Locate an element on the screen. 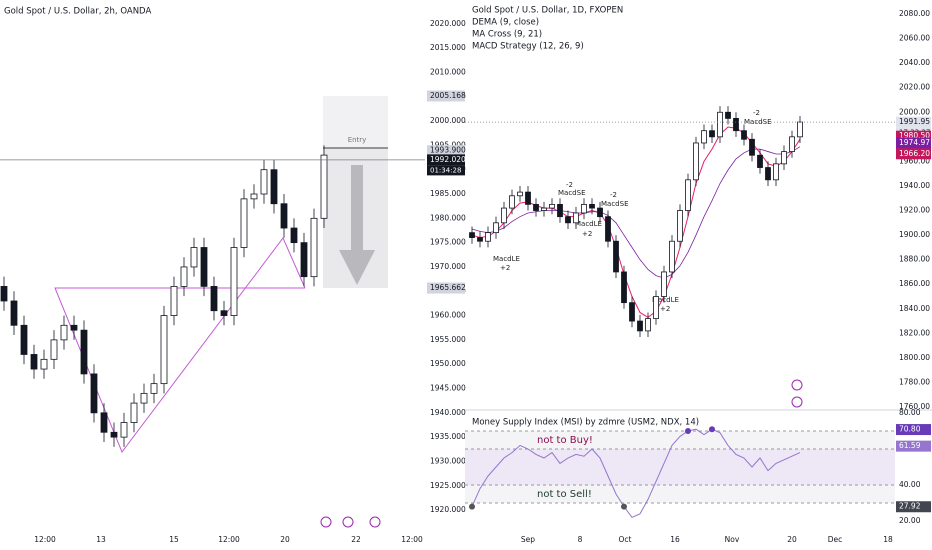 This screenshot has height=550, width=932. price-label: 1991.95 is located at coordinates (914, 121).